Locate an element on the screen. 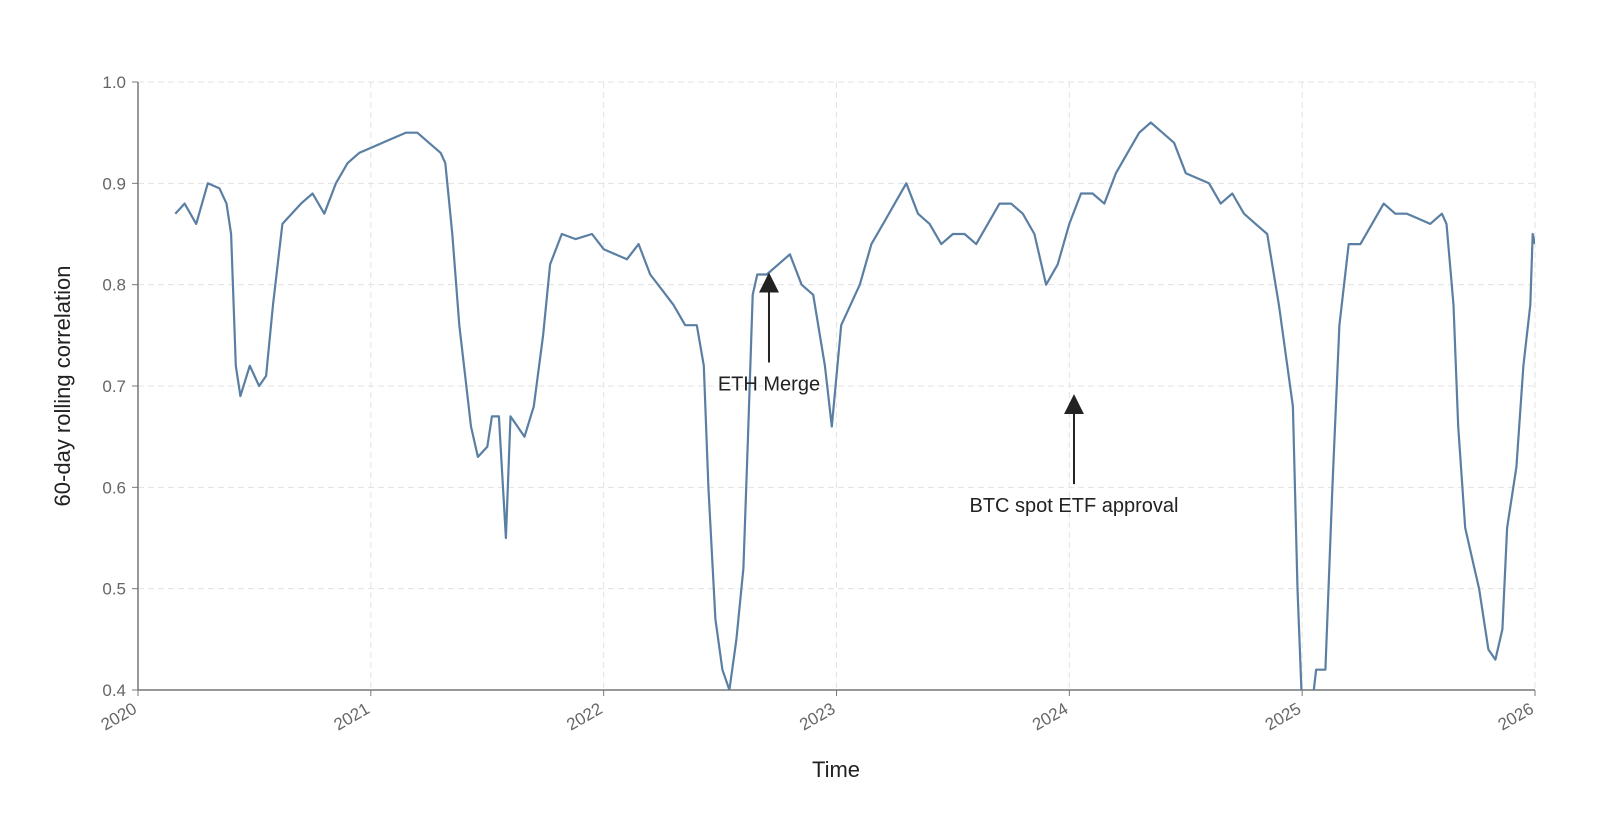  x-tick-label: 2022 is located at coordinates (584, 716).